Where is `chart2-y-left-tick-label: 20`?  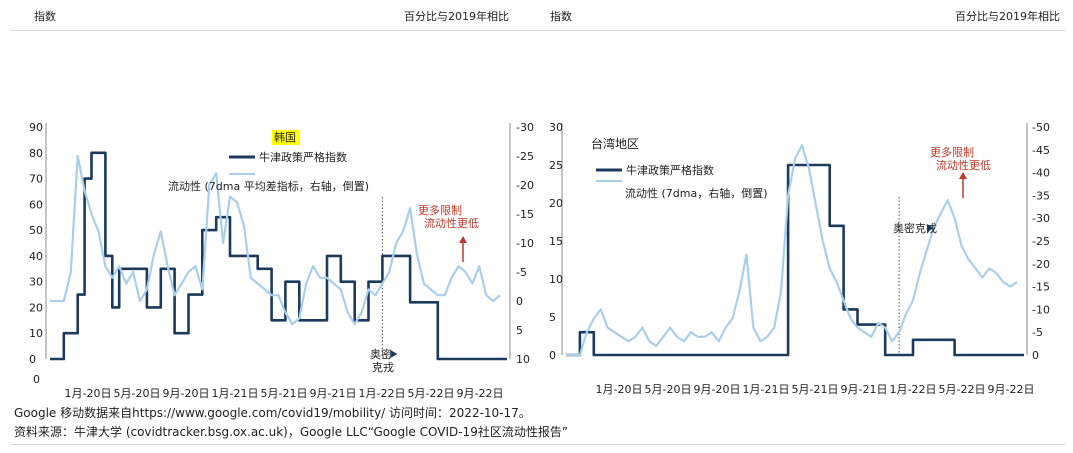
chart2-y-left-tick-label: 20 is located at coordinates (556, 203).